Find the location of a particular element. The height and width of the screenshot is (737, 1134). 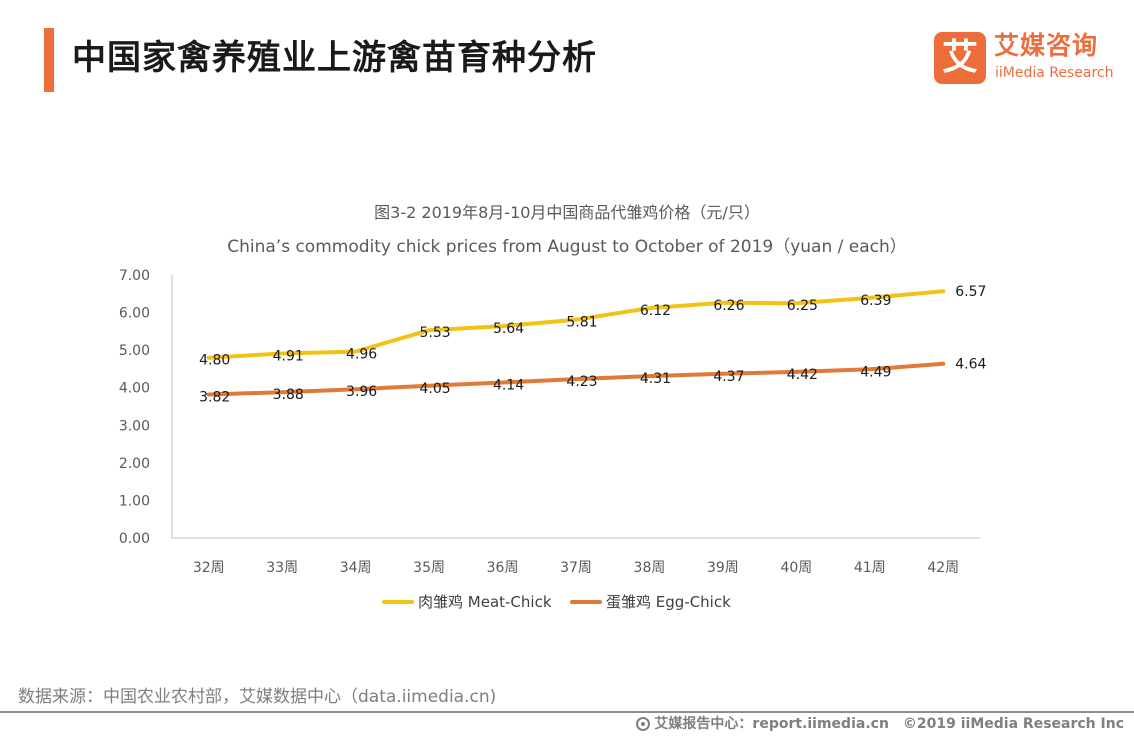

x-tick-label: 40周 is located at coordinates (796, 568).